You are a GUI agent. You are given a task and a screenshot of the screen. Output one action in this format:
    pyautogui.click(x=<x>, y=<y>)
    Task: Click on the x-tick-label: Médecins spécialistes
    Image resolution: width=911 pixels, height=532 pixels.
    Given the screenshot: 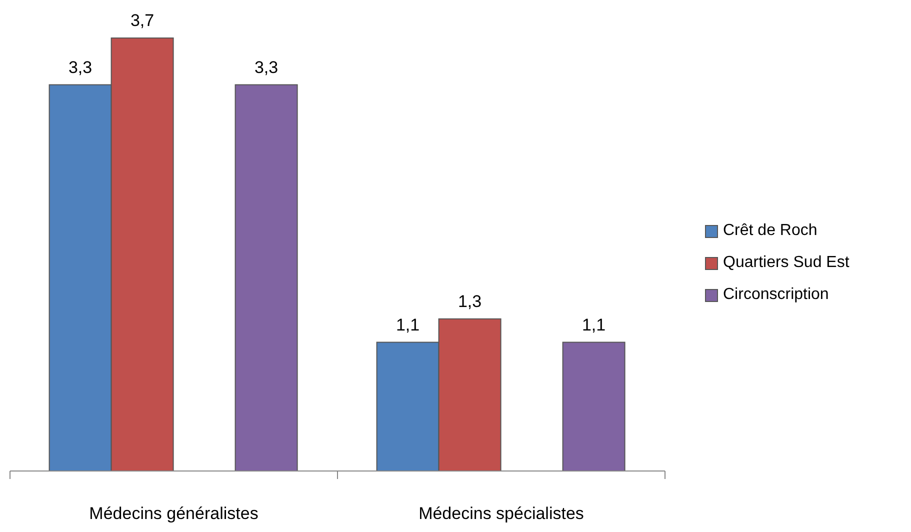 What is the action you would take?
    pyautogui.click(x=501, y=513)
    